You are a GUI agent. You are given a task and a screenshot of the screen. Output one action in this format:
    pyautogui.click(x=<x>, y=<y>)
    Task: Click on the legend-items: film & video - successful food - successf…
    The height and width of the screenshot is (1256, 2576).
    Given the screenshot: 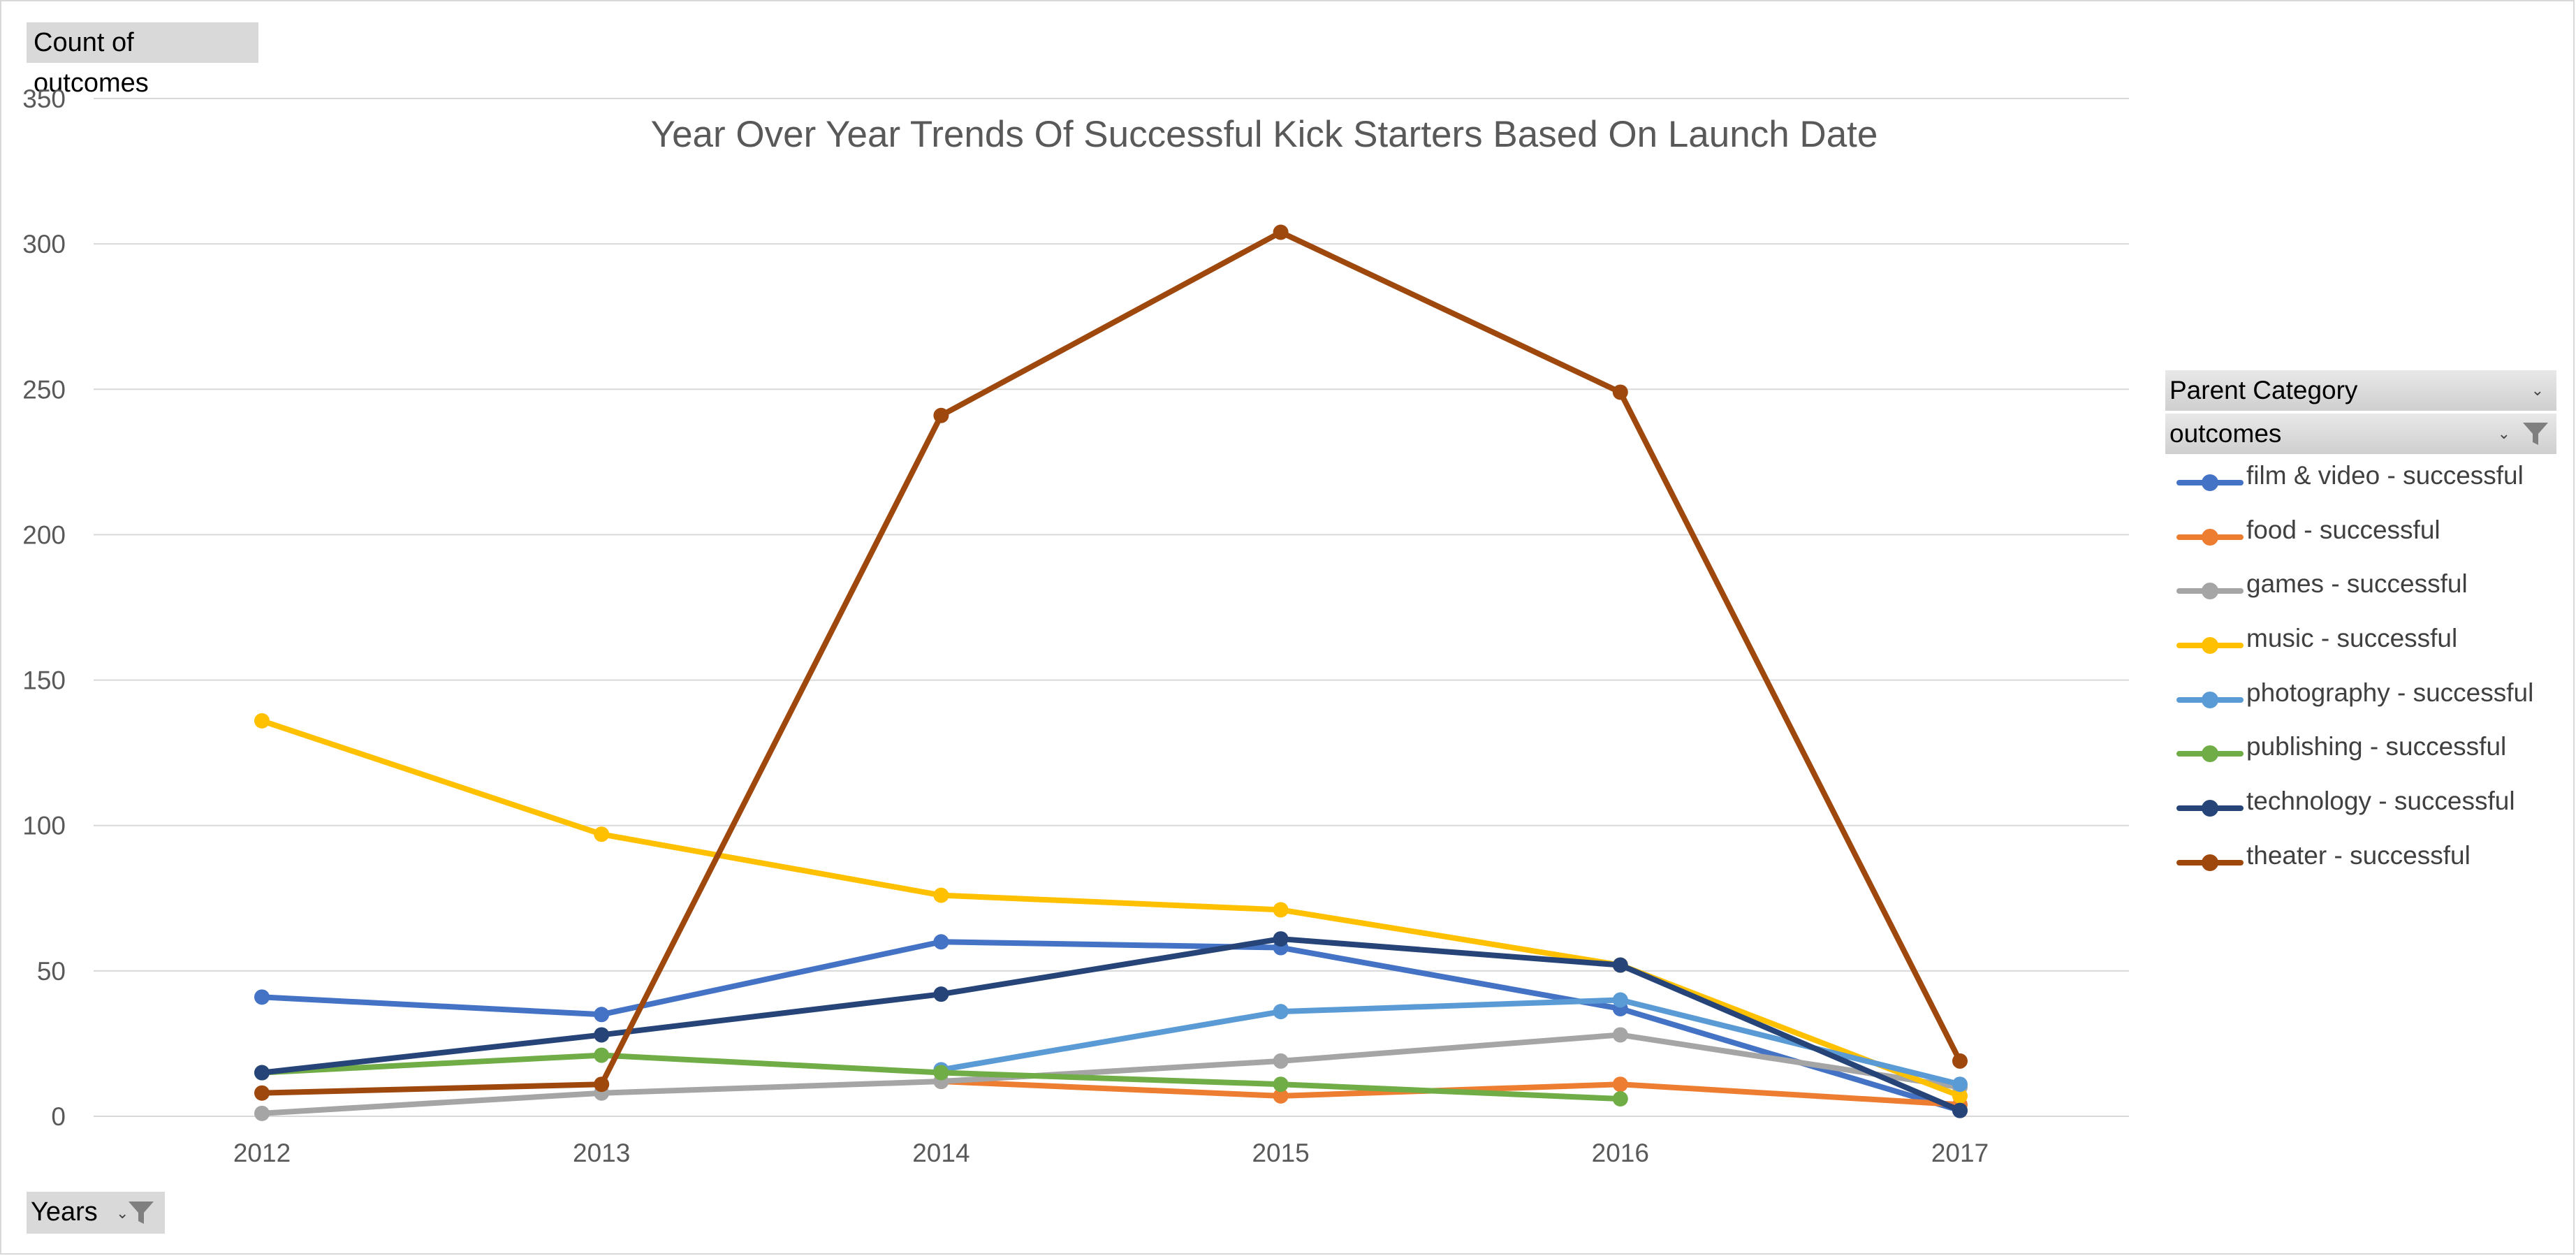 What is the action you would take?
    pyautogui.click(x=2360, y=674)
    